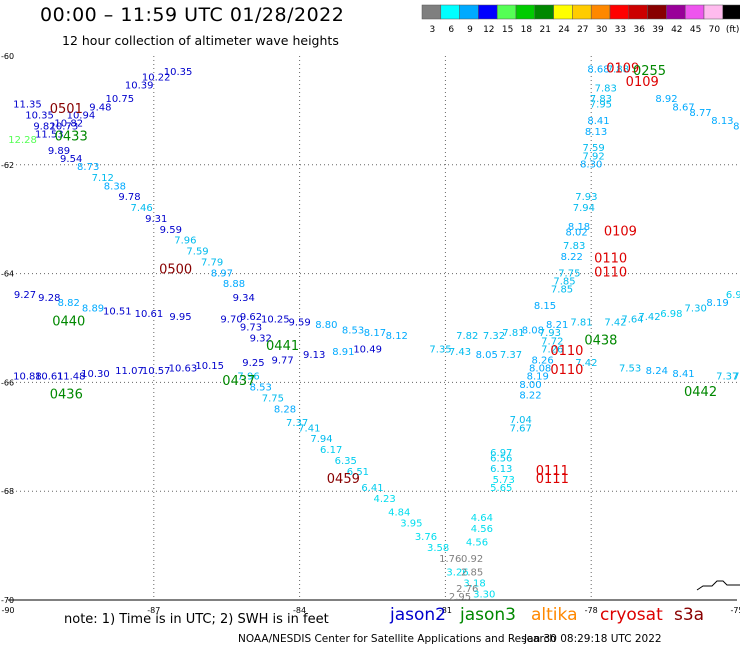  What do you see at coordinates (545, 306) in the screenshot?
I see `wave-height-label: 8.15` at bounding box center [545, 306].